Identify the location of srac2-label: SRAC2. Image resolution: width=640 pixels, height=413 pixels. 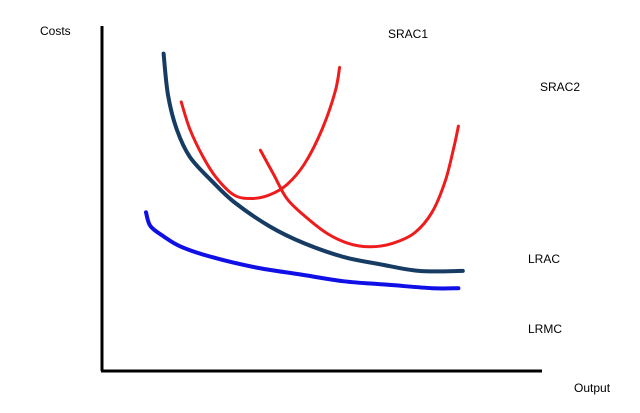
(560, 87).